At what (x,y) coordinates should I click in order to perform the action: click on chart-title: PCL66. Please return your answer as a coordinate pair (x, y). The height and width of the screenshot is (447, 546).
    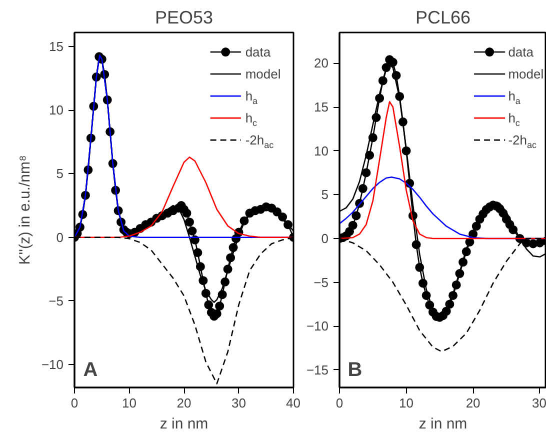
    Looking at the image, I should click on (443, 18).